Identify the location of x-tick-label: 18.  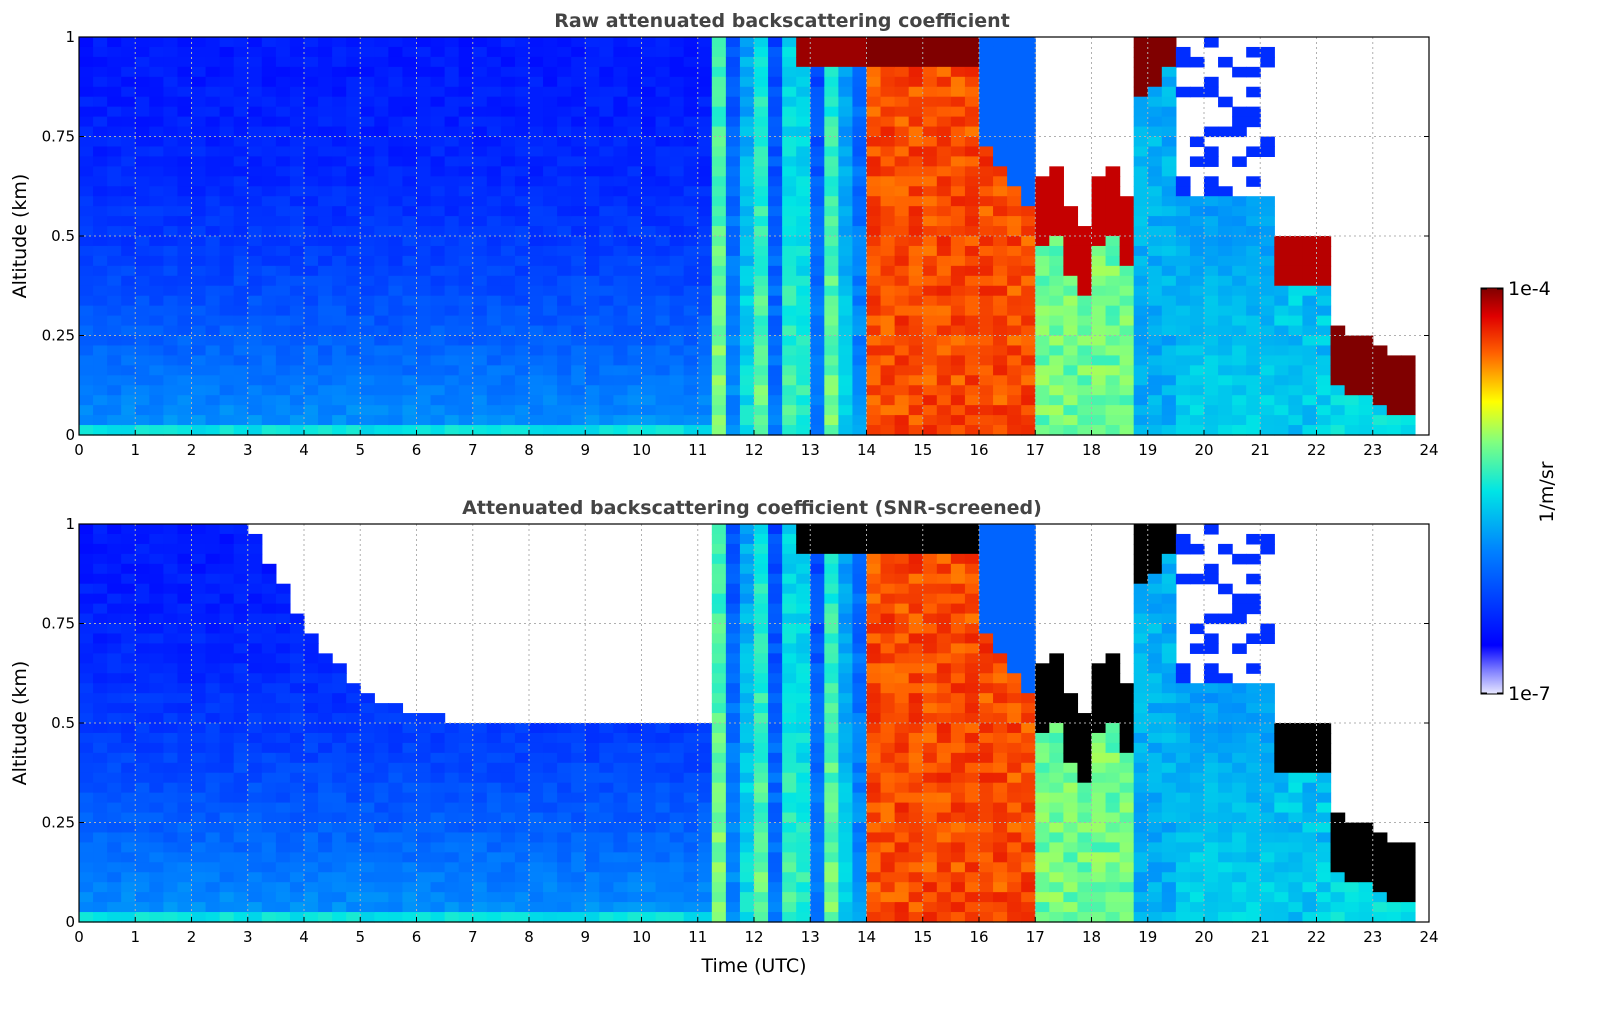
(1091, 450).